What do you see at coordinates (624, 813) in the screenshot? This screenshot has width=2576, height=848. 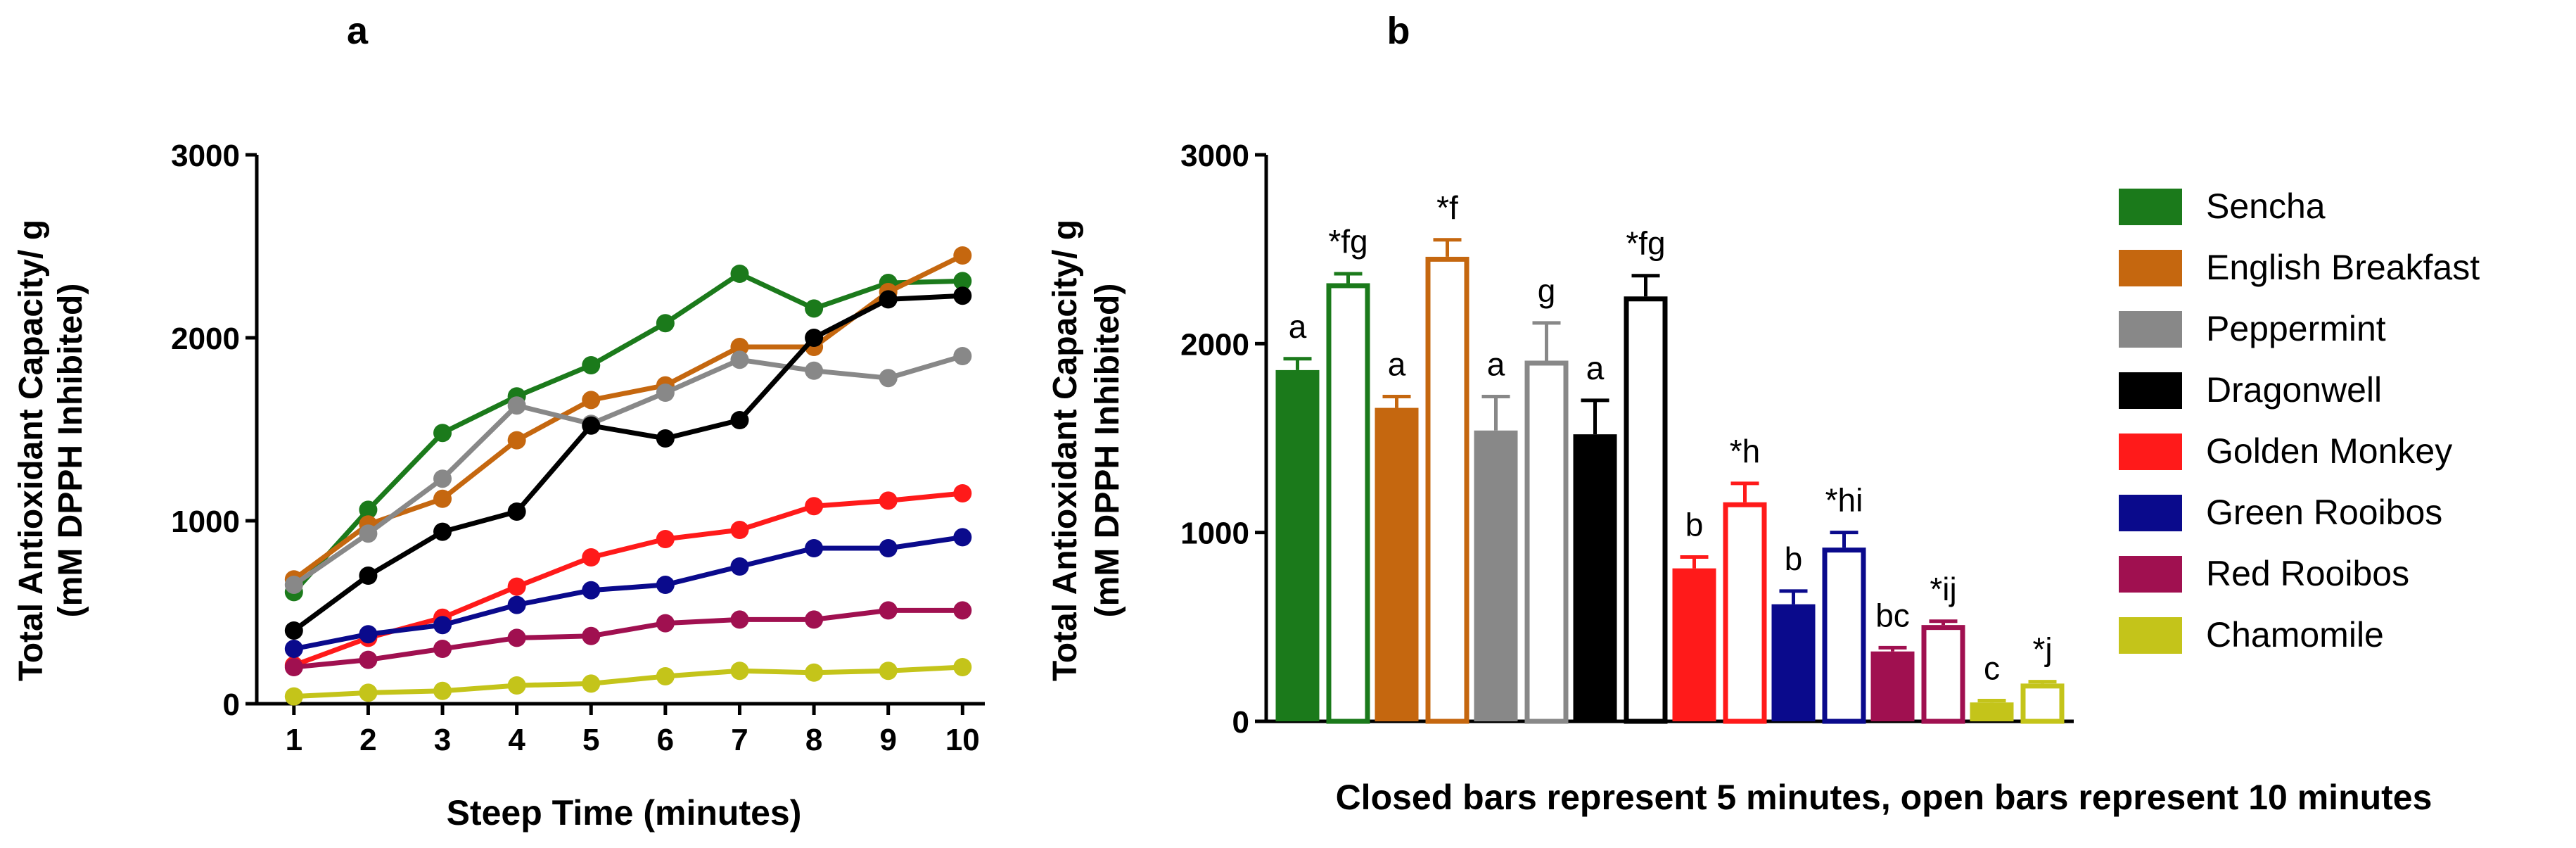 I see `a-xlabel: Steep Time (minutes)` at bounding box center [624, 813].